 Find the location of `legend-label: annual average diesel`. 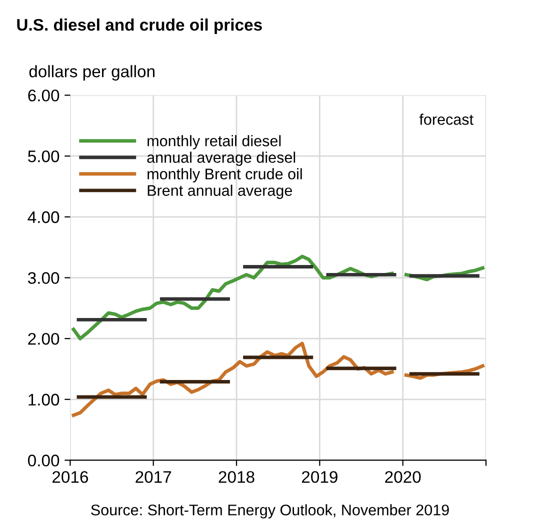

legend-label: annual average diesel is located at coordinates (221, 159).